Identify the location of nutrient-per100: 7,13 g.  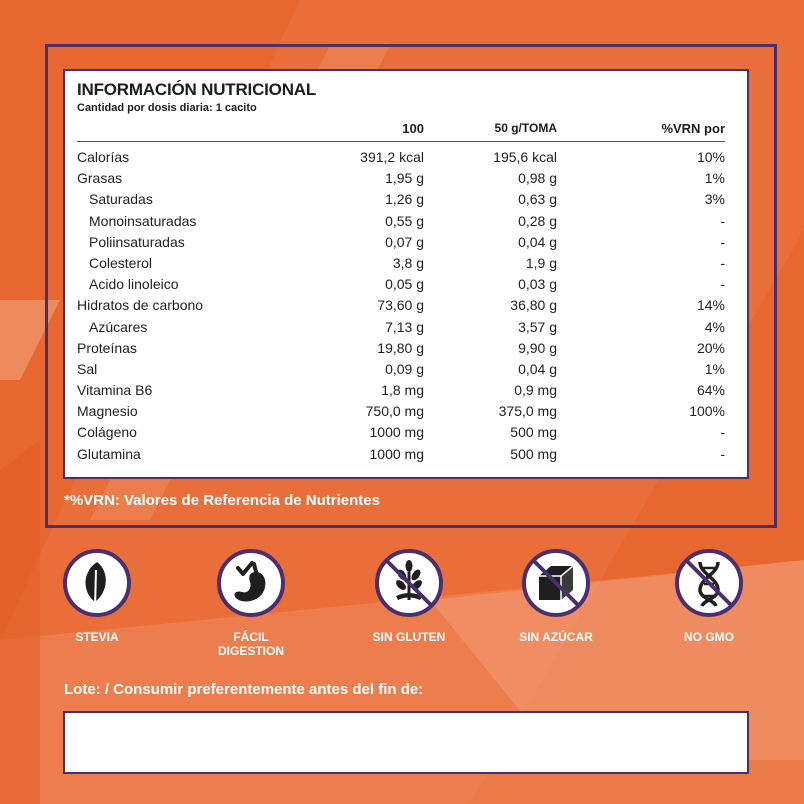
(404, 326).